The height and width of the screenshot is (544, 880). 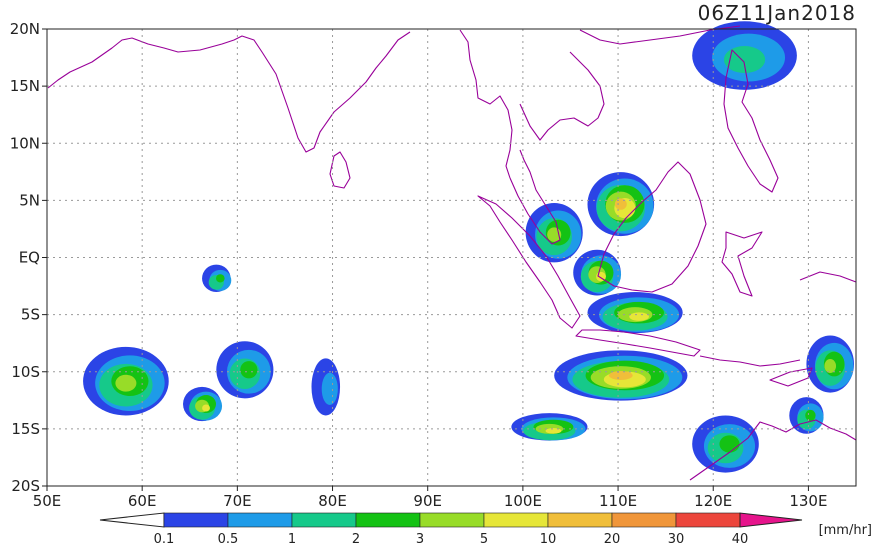 What do you see at coordinates (292, 538) in the screenshot?
I see `colorbar-label: 1` at bounding box center [292, 538].